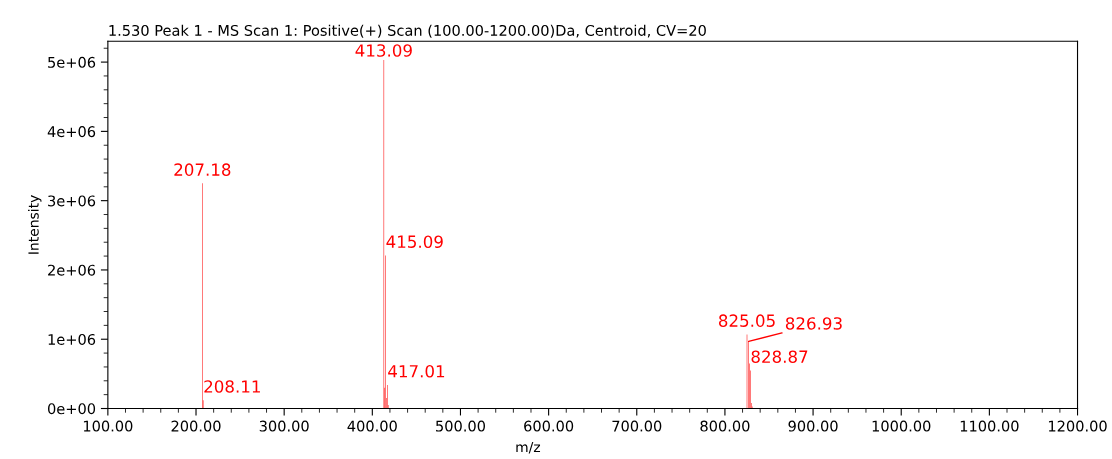 The height and width of the screenshot is (459, 1112). I want to click on x-tick-label: 1100.00, so click(989, 426).